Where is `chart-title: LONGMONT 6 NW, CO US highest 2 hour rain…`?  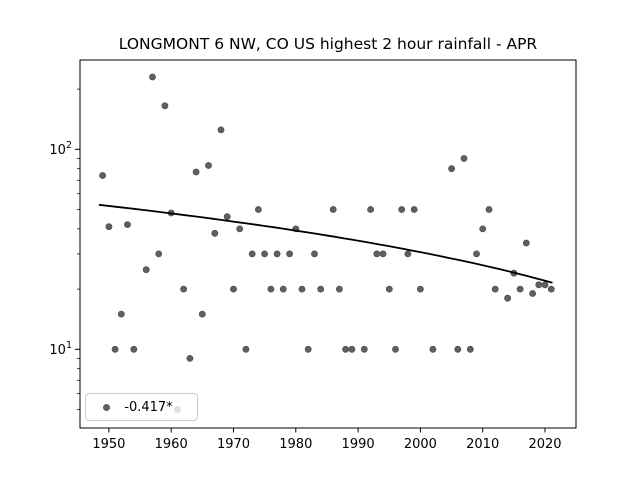 chart-title: LONGMONT 6 NW, CO US highest 2 hour rain… is located at coordinates (328, 44).